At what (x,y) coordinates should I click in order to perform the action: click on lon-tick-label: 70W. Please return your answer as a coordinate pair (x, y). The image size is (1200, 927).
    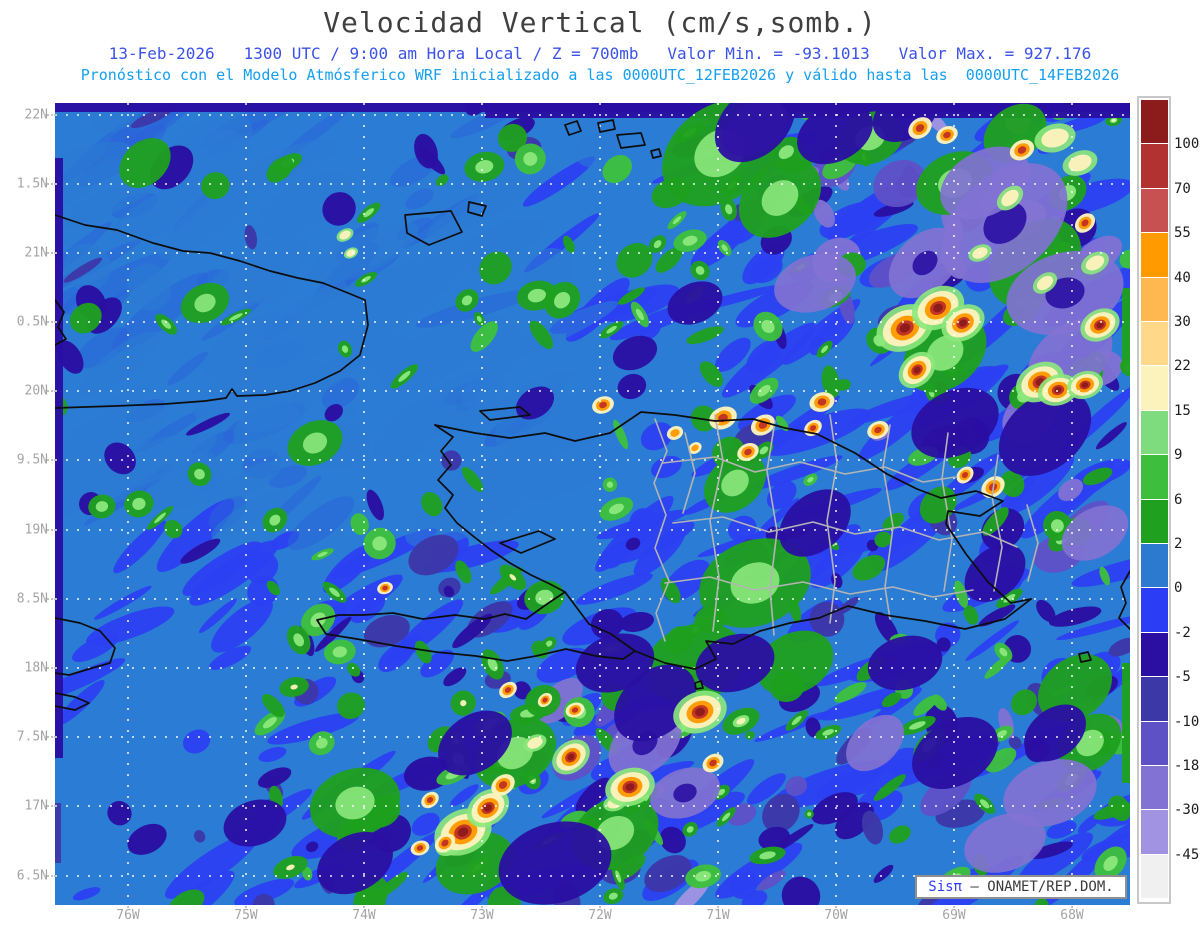
    Looking at the image, I should click on (836, 915).